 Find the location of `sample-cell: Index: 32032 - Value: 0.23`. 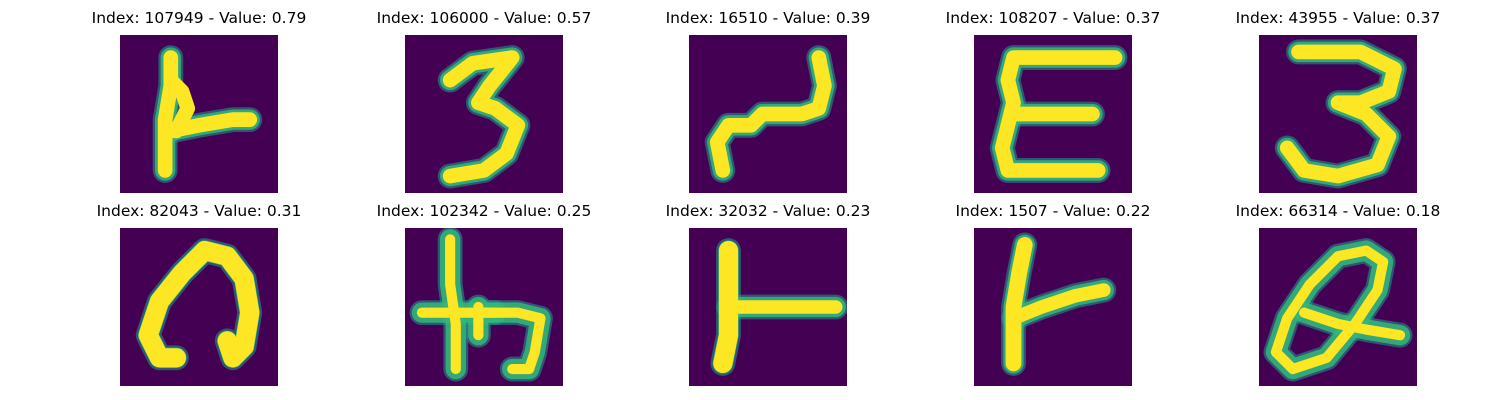

sample-cell: Index: 32032 - Value: 0.23 is located at coordinates (768, 297).